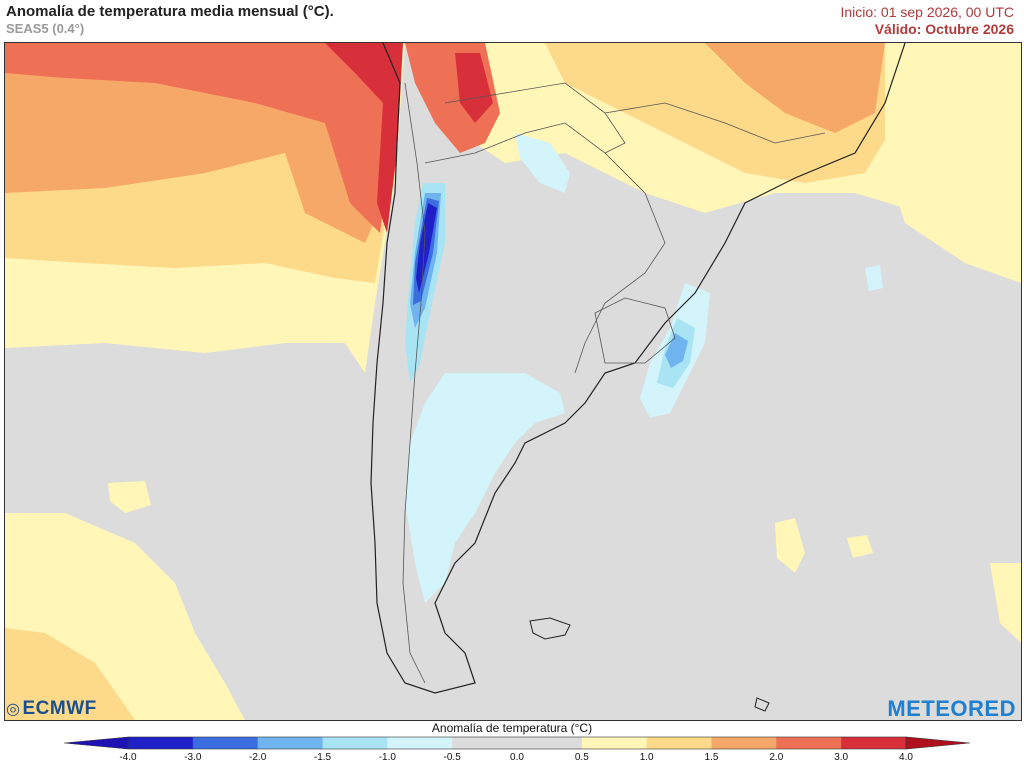 This screenshot has height=764, width=1024. Describe the element at coordinates (953, 163) in the screenshot. I see `east-atlantic-warm` at that location.